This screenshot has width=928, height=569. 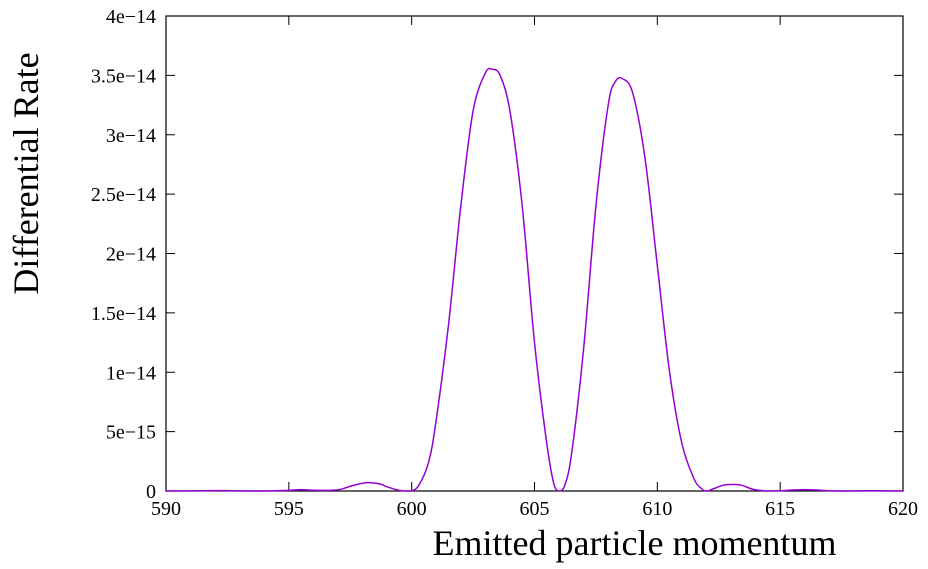 What do you see at coordinates (412, 509) in the screenshot?
I see `x-tick-label: 600` at bounding box center [412, 509].